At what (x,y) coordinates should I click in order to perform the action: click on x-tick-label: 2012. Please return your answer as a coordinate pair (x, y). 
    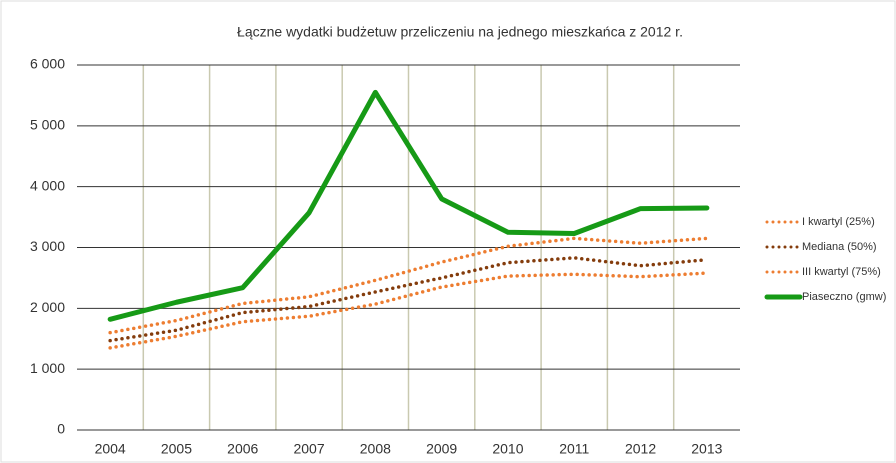
    Looking at the image, I should click on (640, 449).